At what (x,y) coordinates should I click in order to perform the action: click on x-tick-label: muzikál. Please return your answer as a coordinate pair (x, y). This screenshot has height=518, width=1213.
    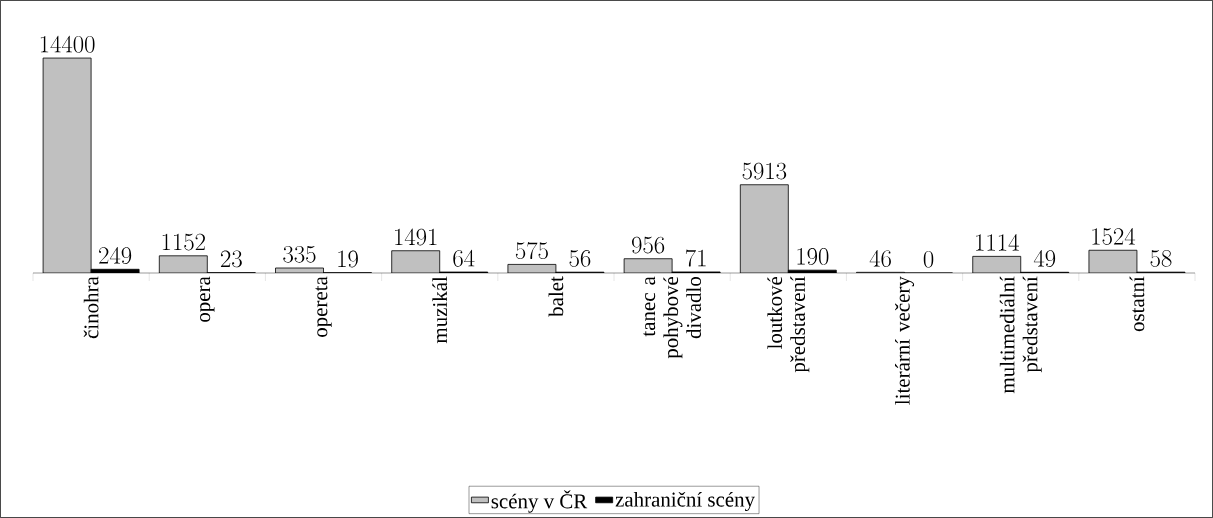
    Looking at the image, I should click on (440, 310).